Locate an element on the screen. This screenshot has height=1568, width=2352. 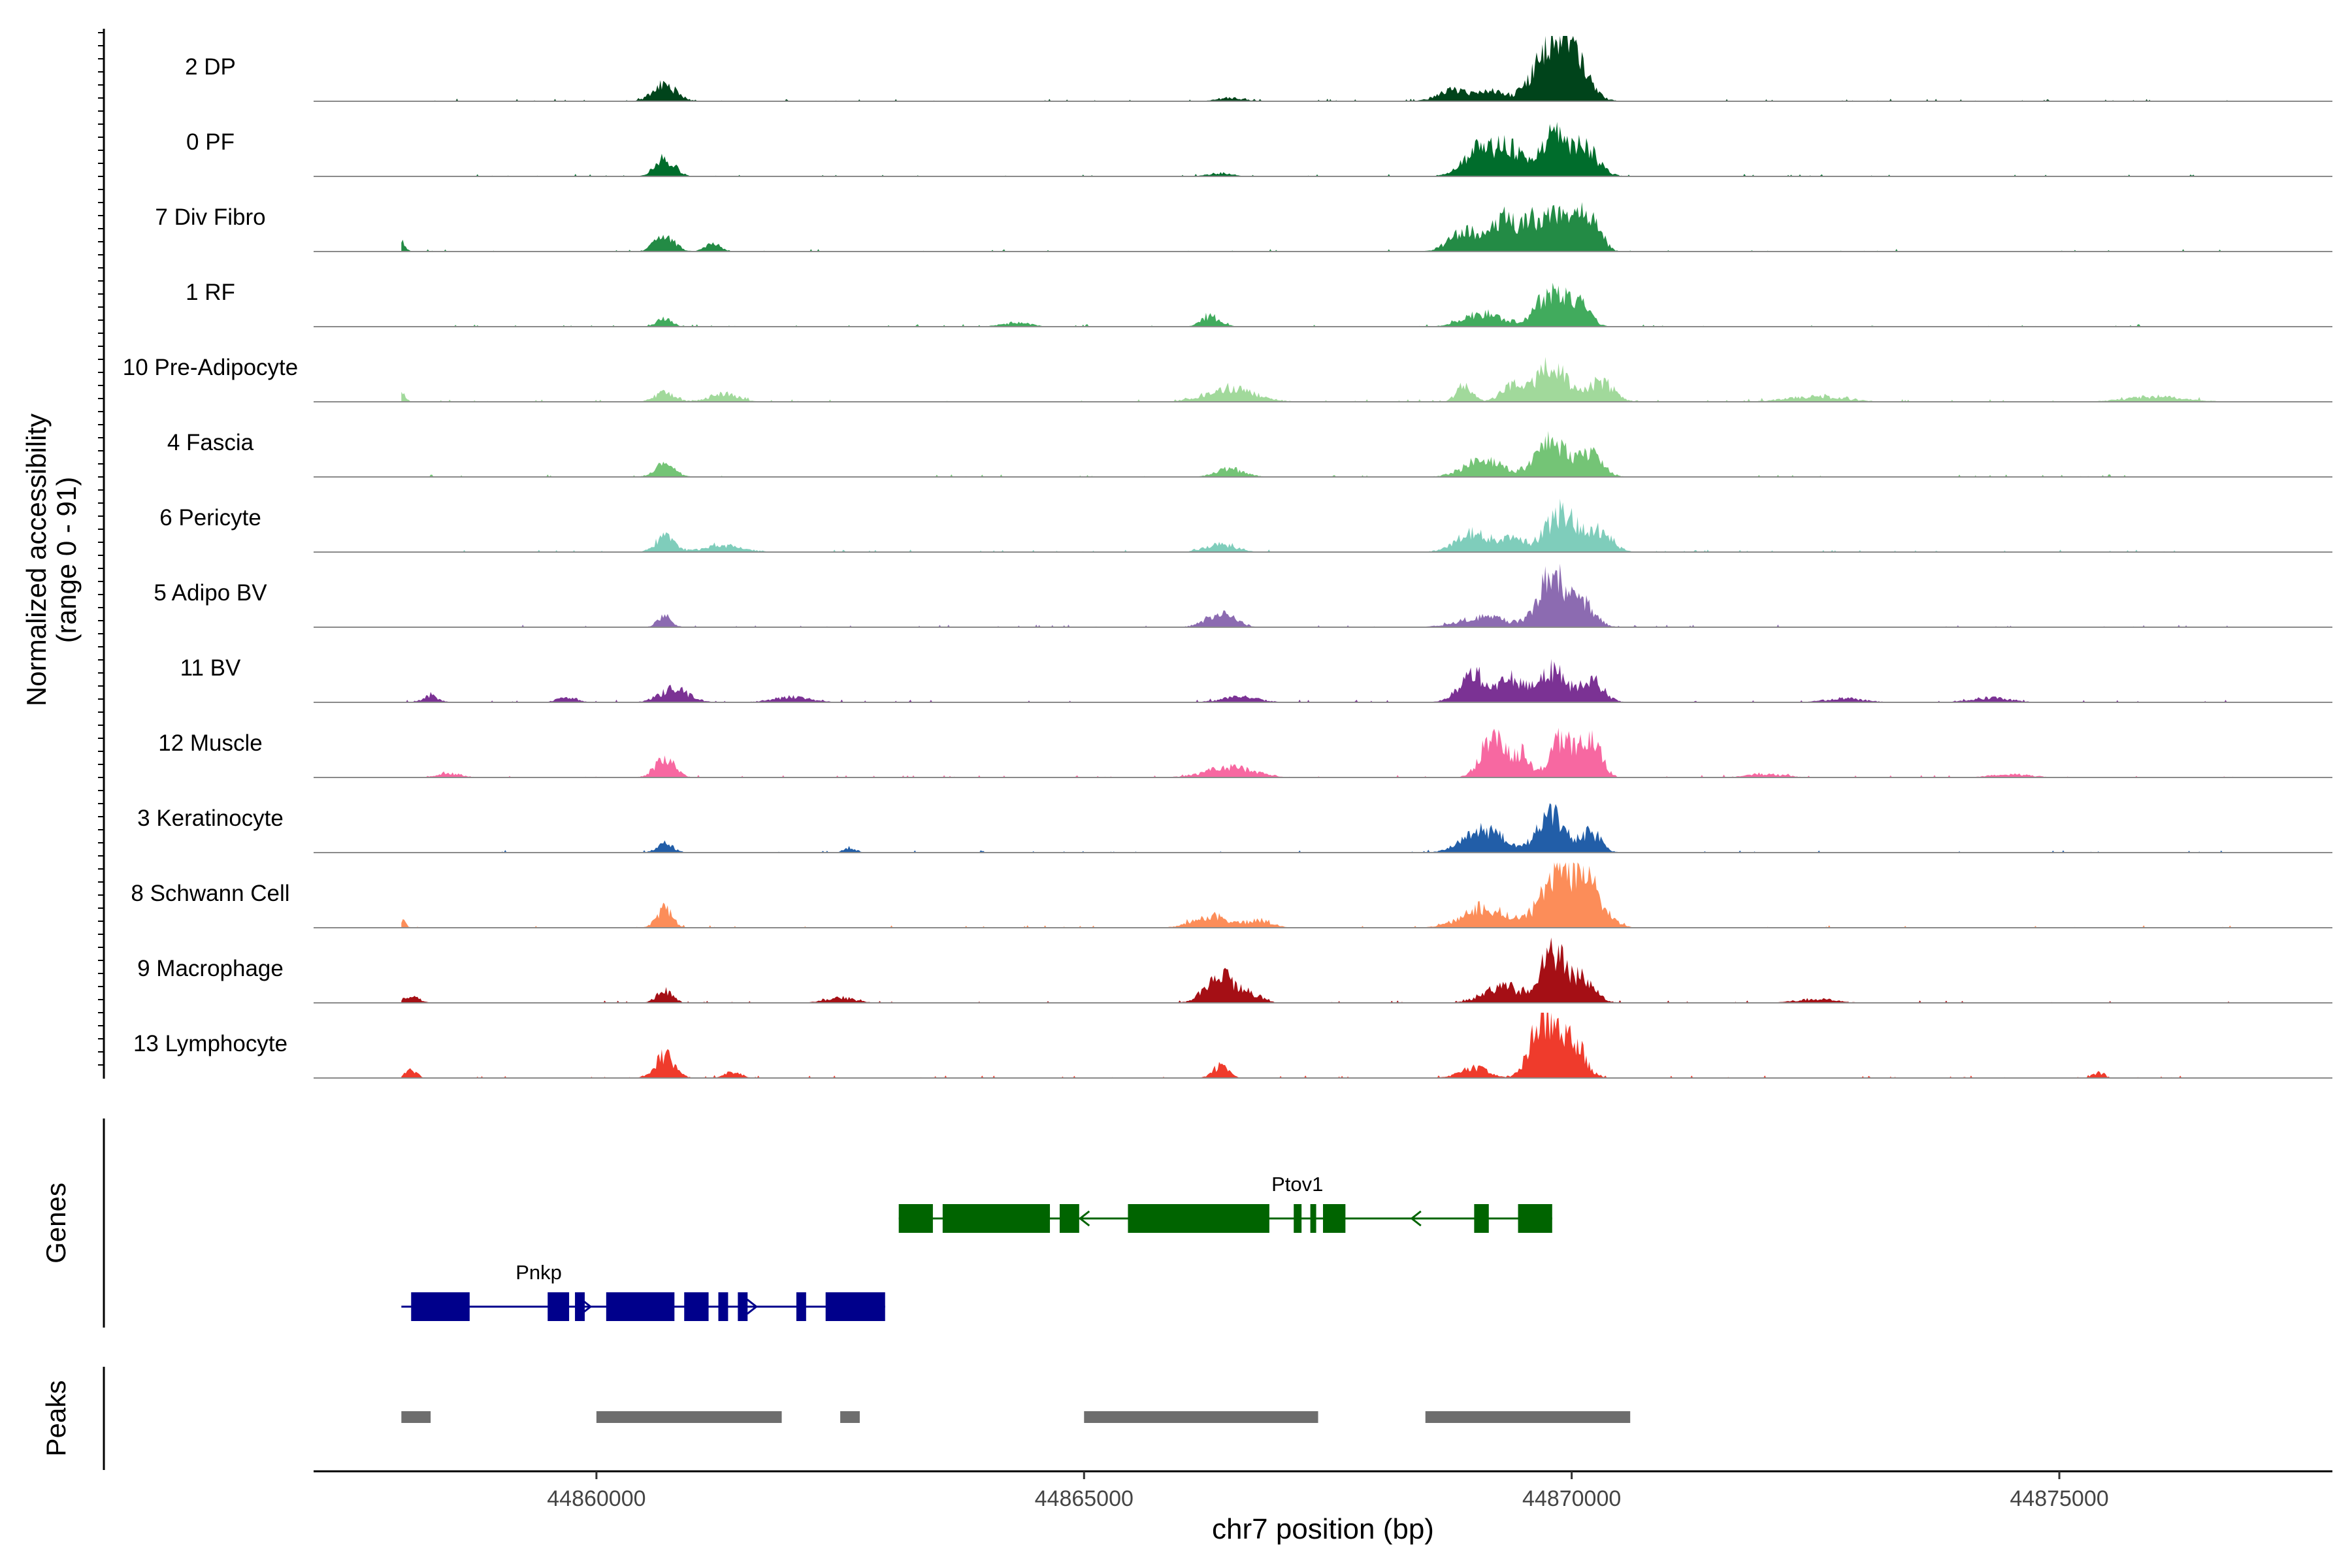
track-label: 13 Lymphocyte is located at coordinates (210, 1043).